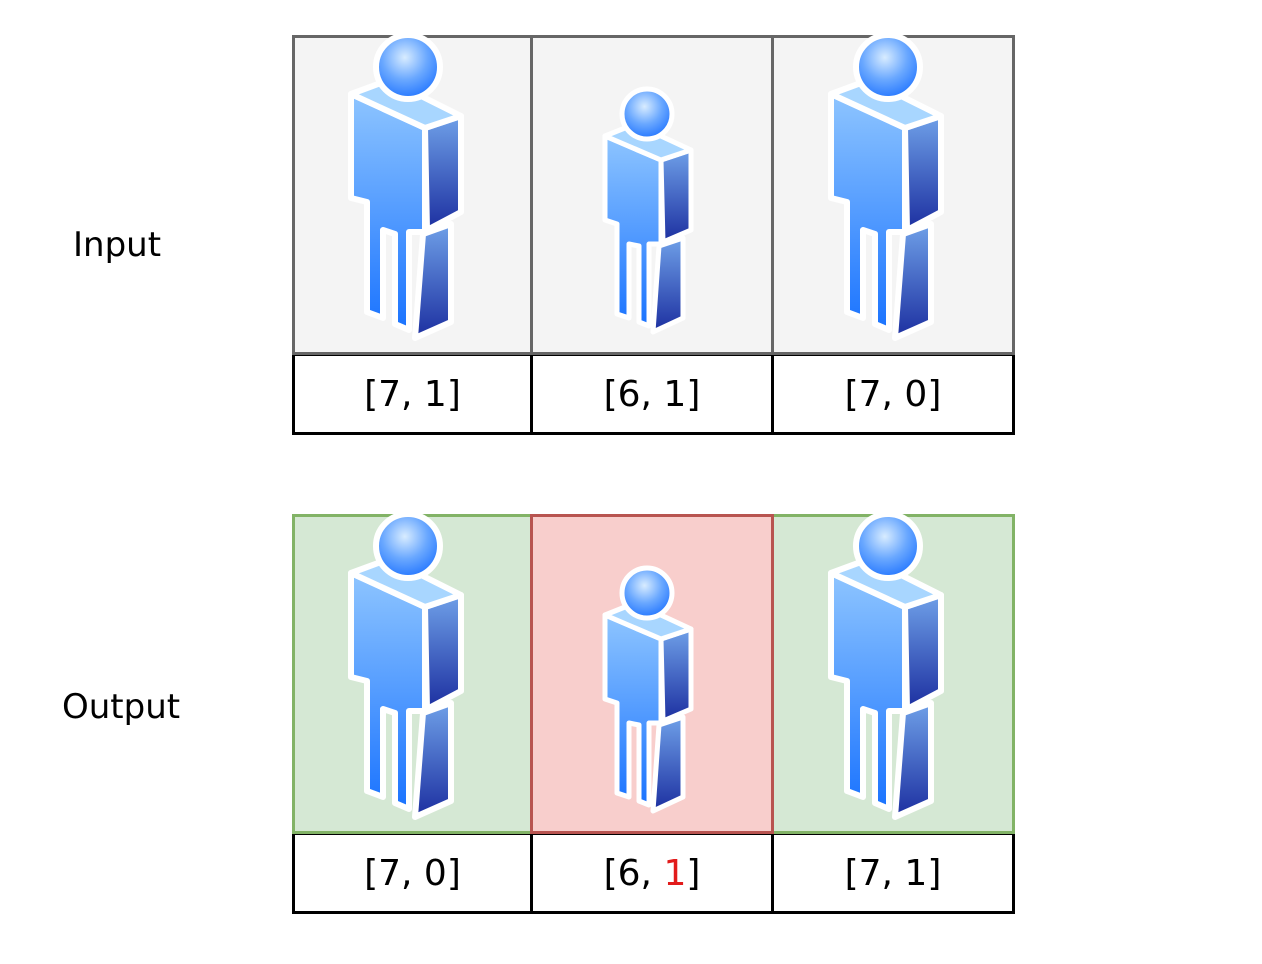  I want to click on input-pair-2: [6, 1], so click(652, 394).